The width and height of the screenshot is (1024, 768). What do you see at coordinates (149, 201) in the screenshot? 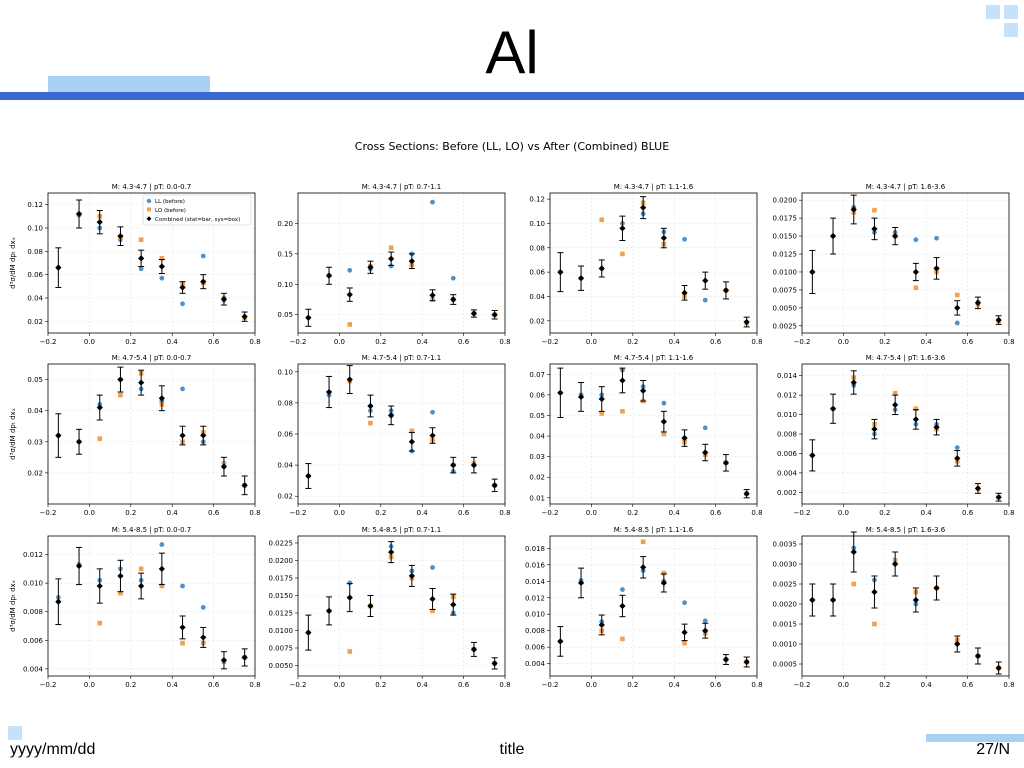
I see `legend-ll-marker` at bounding box center [149, 201].